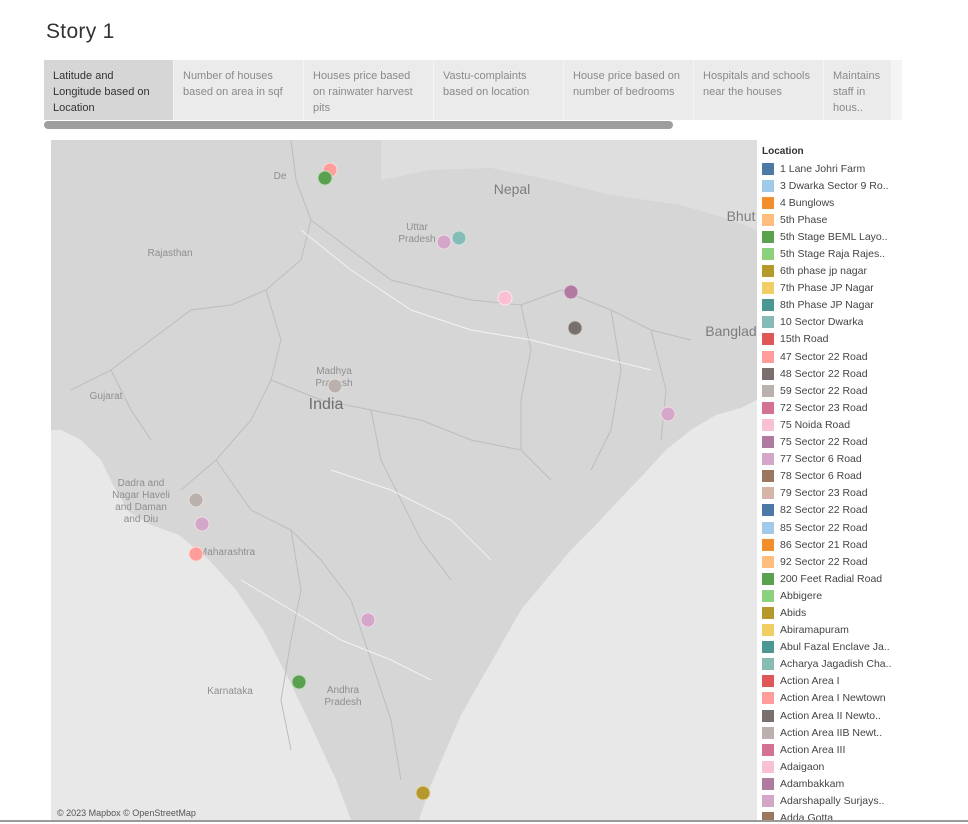 This screenshot has height=824, width=968. What do you see at coordinates (824, 373) in the screenshot?
I see `legend-label: 48 Sector 22 Road` at bounding box center [824, 373].